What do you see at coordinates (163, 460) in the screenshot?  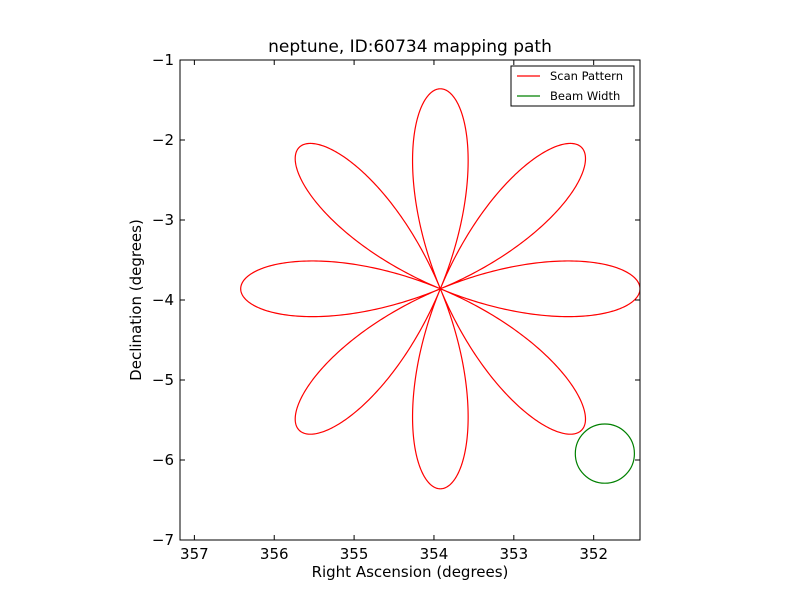 I see `y-tick-label: −6` at bounding box center [163, 460].